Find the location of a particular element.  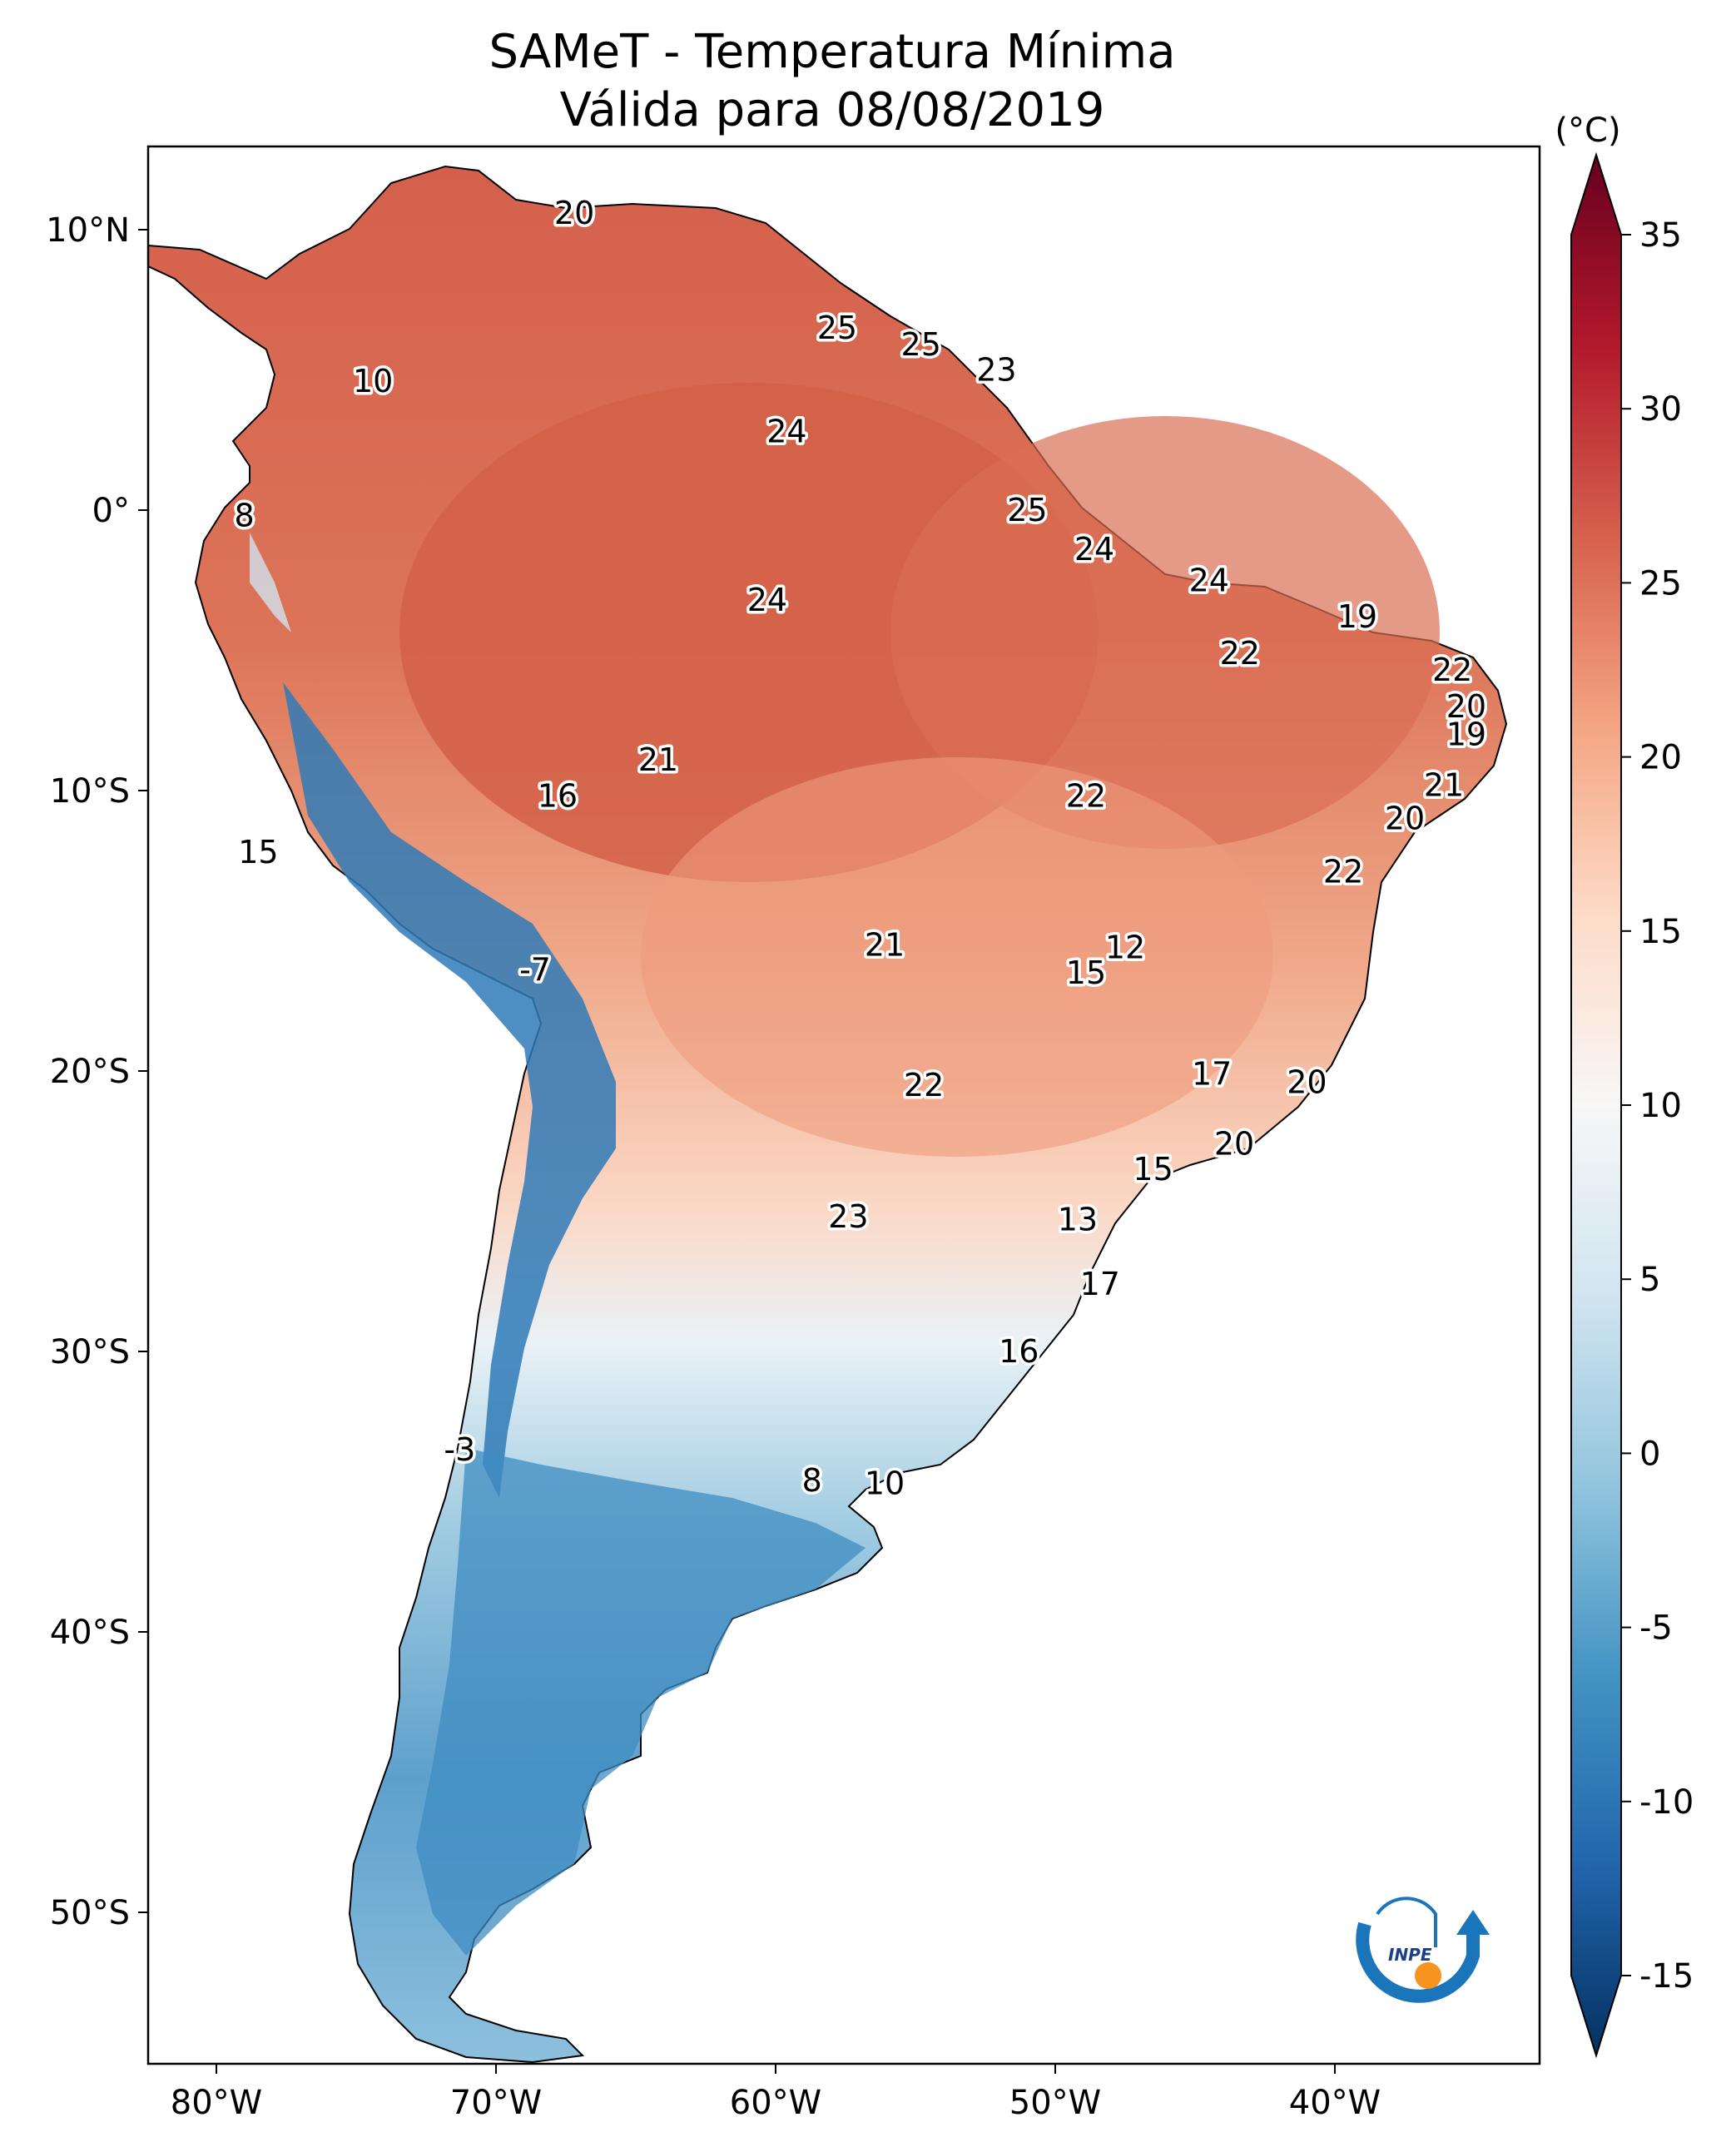

colorbar-tick-label: -5 is located at coordinates (1656, 1628).